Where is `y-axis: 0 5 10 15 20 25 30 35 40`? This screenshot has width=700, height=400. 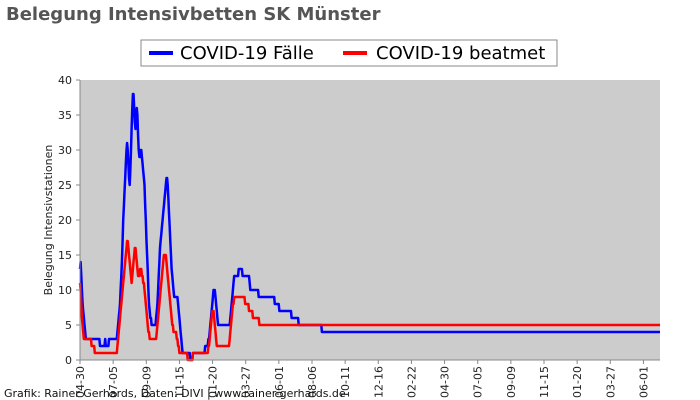
y-axis: 0 5 10 15 20 25 30 35 40 is located at coordinates (69, 220).